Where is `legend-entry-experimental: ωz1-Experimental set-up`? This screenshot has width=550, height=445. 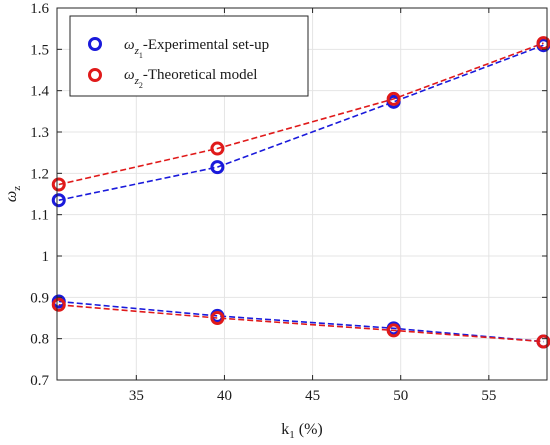 legend-entry-experimental: ωz1-Experimental set-up is located at coordinates (178, 48).